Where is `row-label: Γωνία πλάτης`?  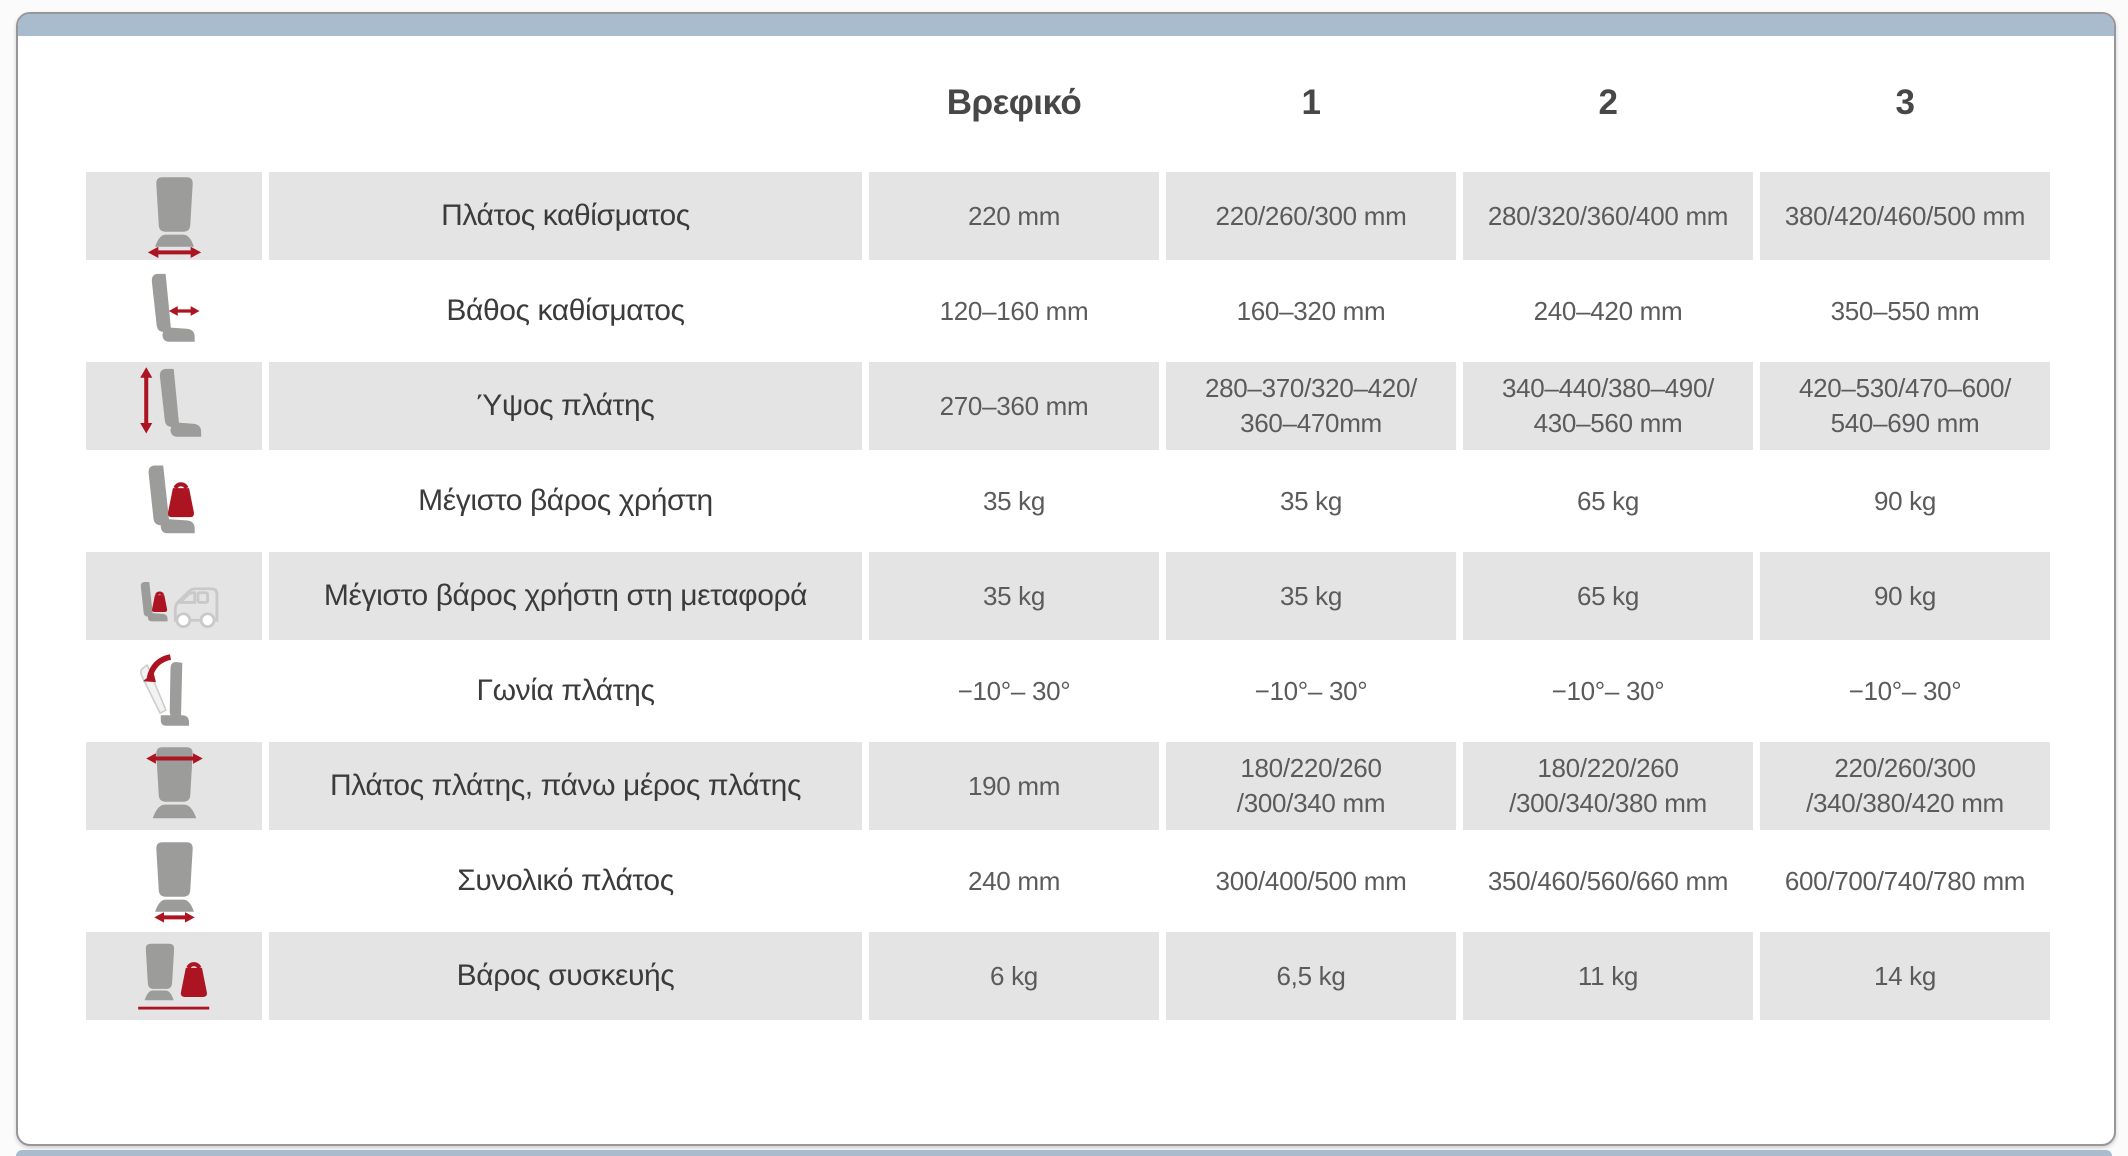
row-label: Γωνία πλάτης is located at coordinates (565, 690).